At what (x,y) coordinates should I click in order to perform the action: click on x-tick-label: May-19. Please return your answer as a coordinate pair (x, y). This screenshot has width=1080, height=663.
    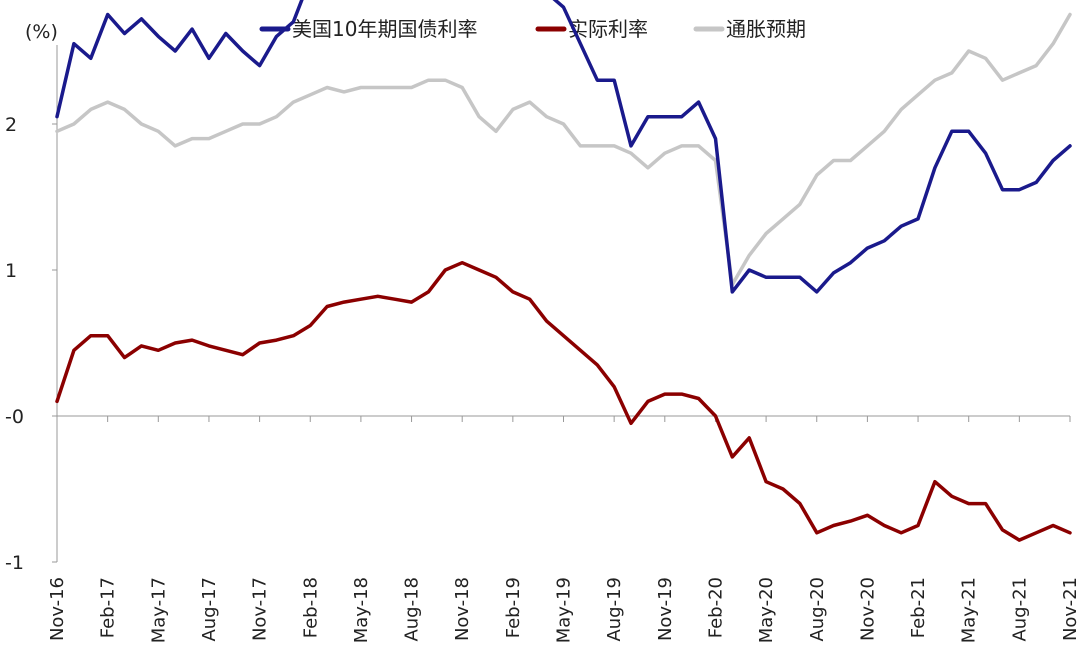
    Looking at the image, I should click on (564, 610).